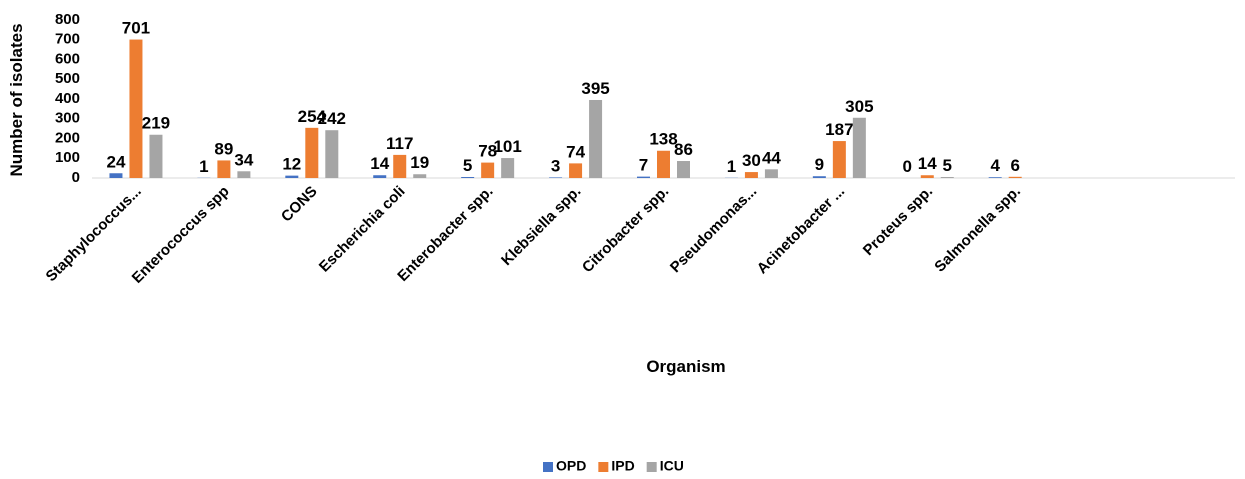 This screenshot has height=479, width=1245. What do you see at coordinates (663, 139) in the screenshot?
I see `data-label: 138` at bounding box center [663, 139].